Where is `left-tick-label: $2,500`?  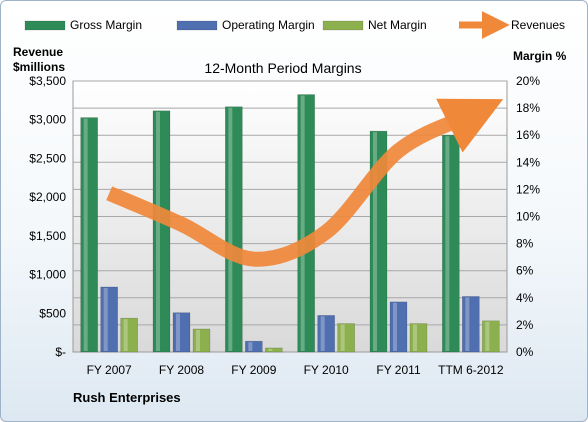
left-tick-label: $2,500 is located at coordinates (47, 158).